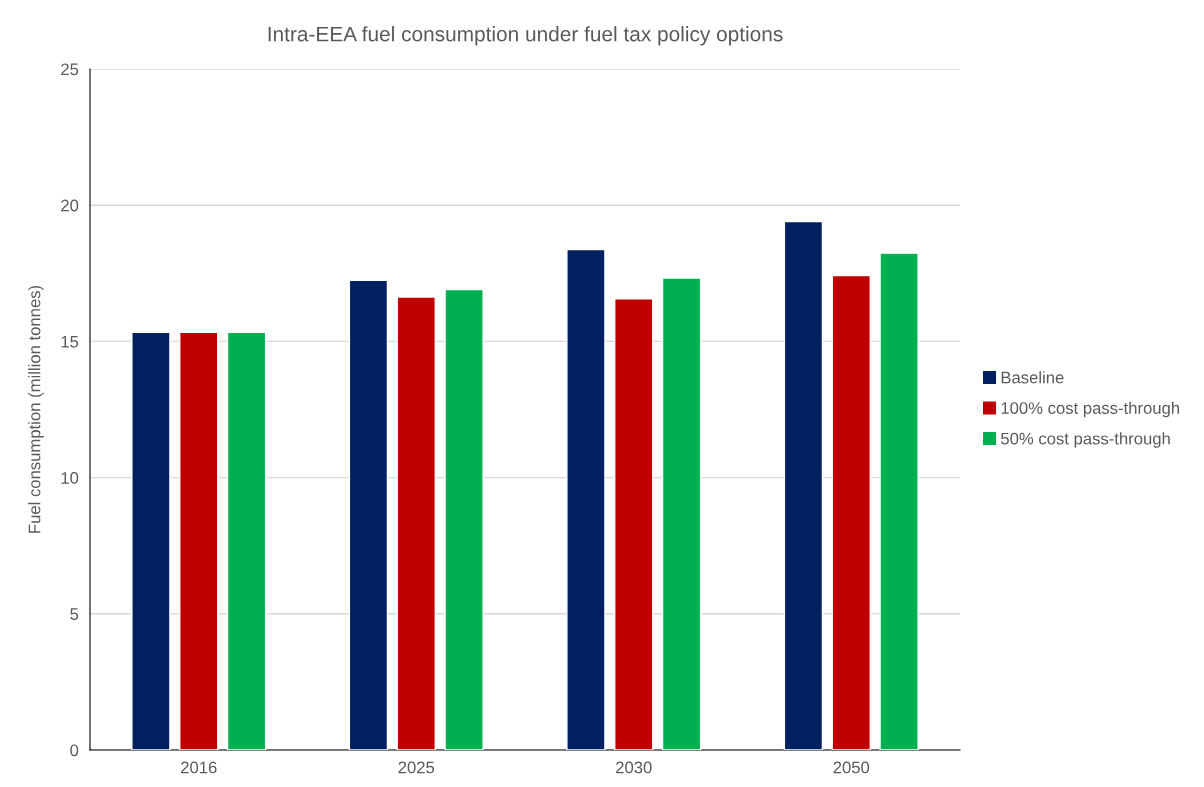  Describe the element at coordinates (525, 36) in the screenshot. I see `chart-title: Intra-EEA fuel consumption under fuel tax policy options` at that location.